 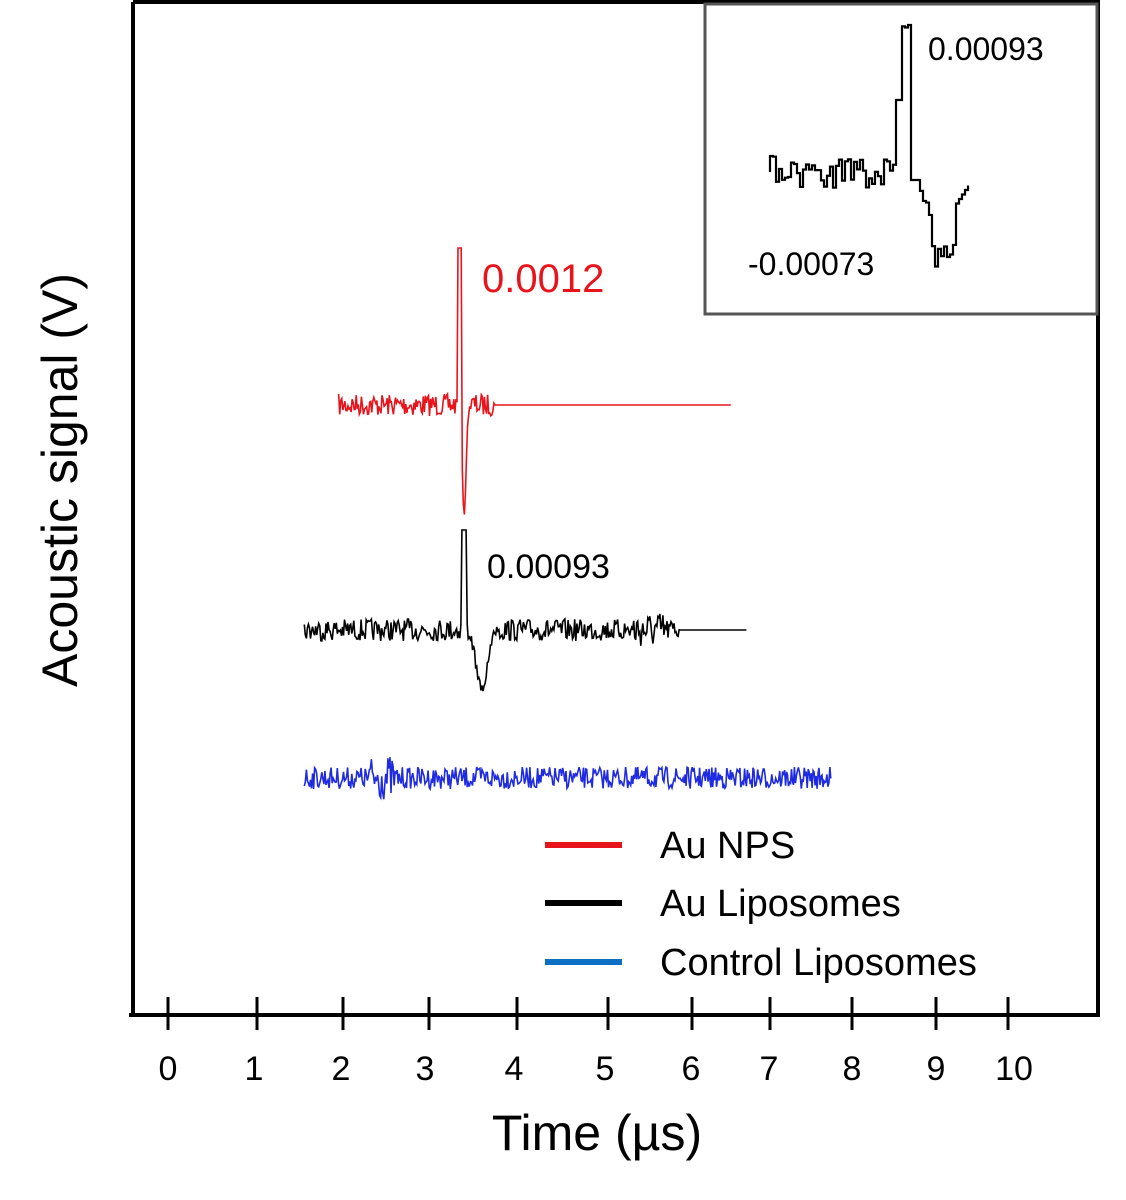 I want to click on x-tick-label: 0, so click(x=168, y=1069).